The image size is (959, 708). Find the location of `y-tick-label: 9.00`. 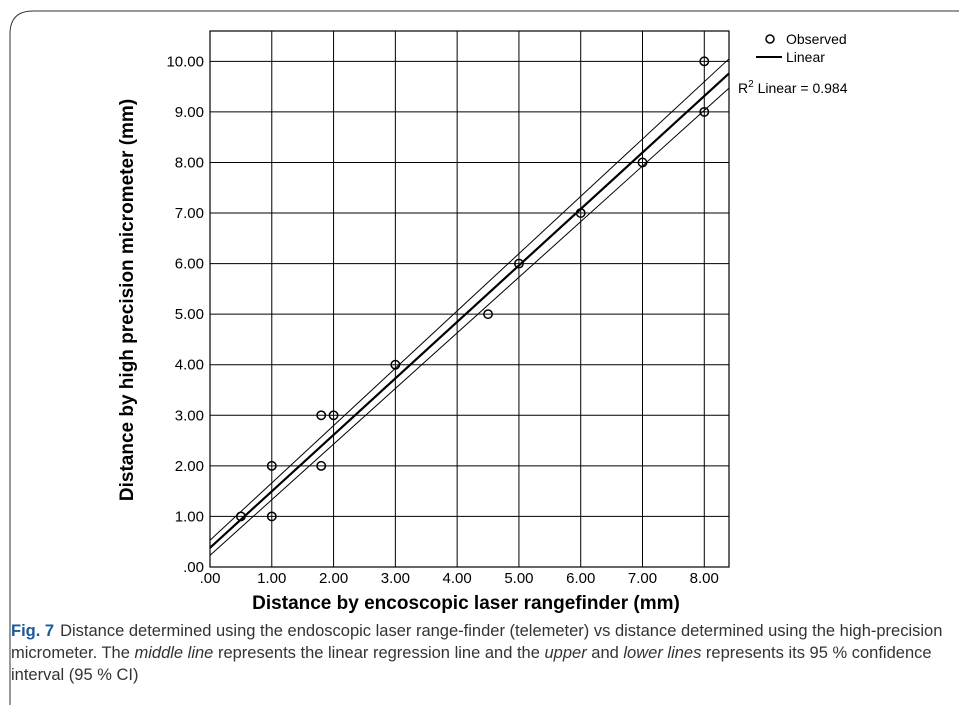

y-tick-label: 9.00 is located at coordinates (189, 112).